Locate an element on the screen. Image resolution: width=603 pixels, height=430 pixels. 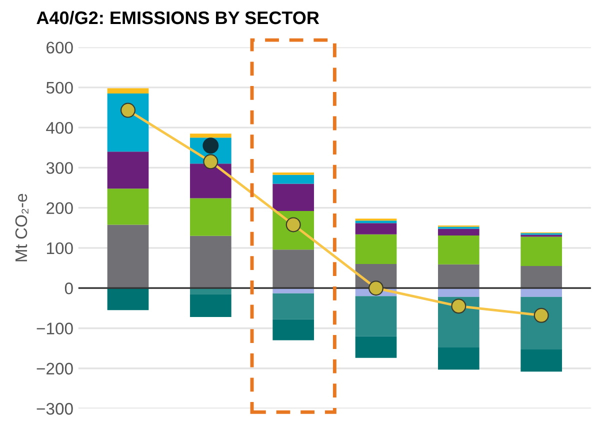
y-tick-label: 0 is located at coordinates (68, 288).